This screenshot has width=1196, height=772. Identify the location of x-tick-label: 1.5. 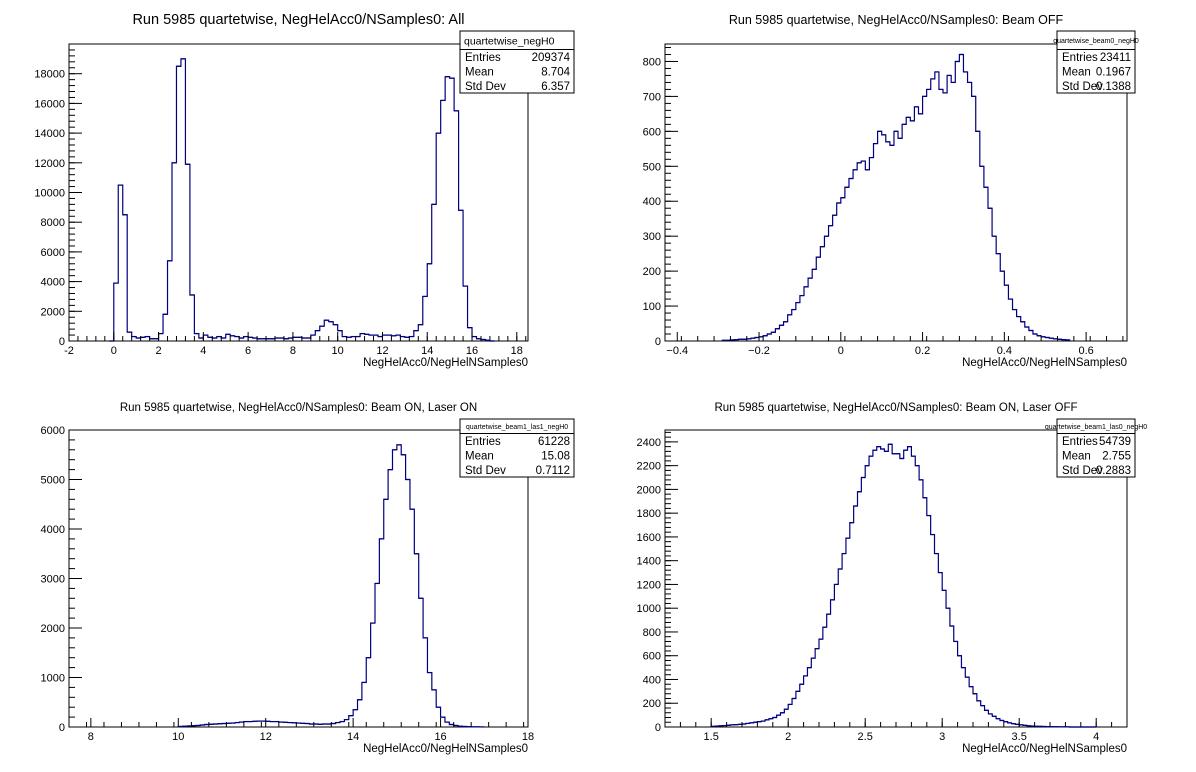
(711, 737).